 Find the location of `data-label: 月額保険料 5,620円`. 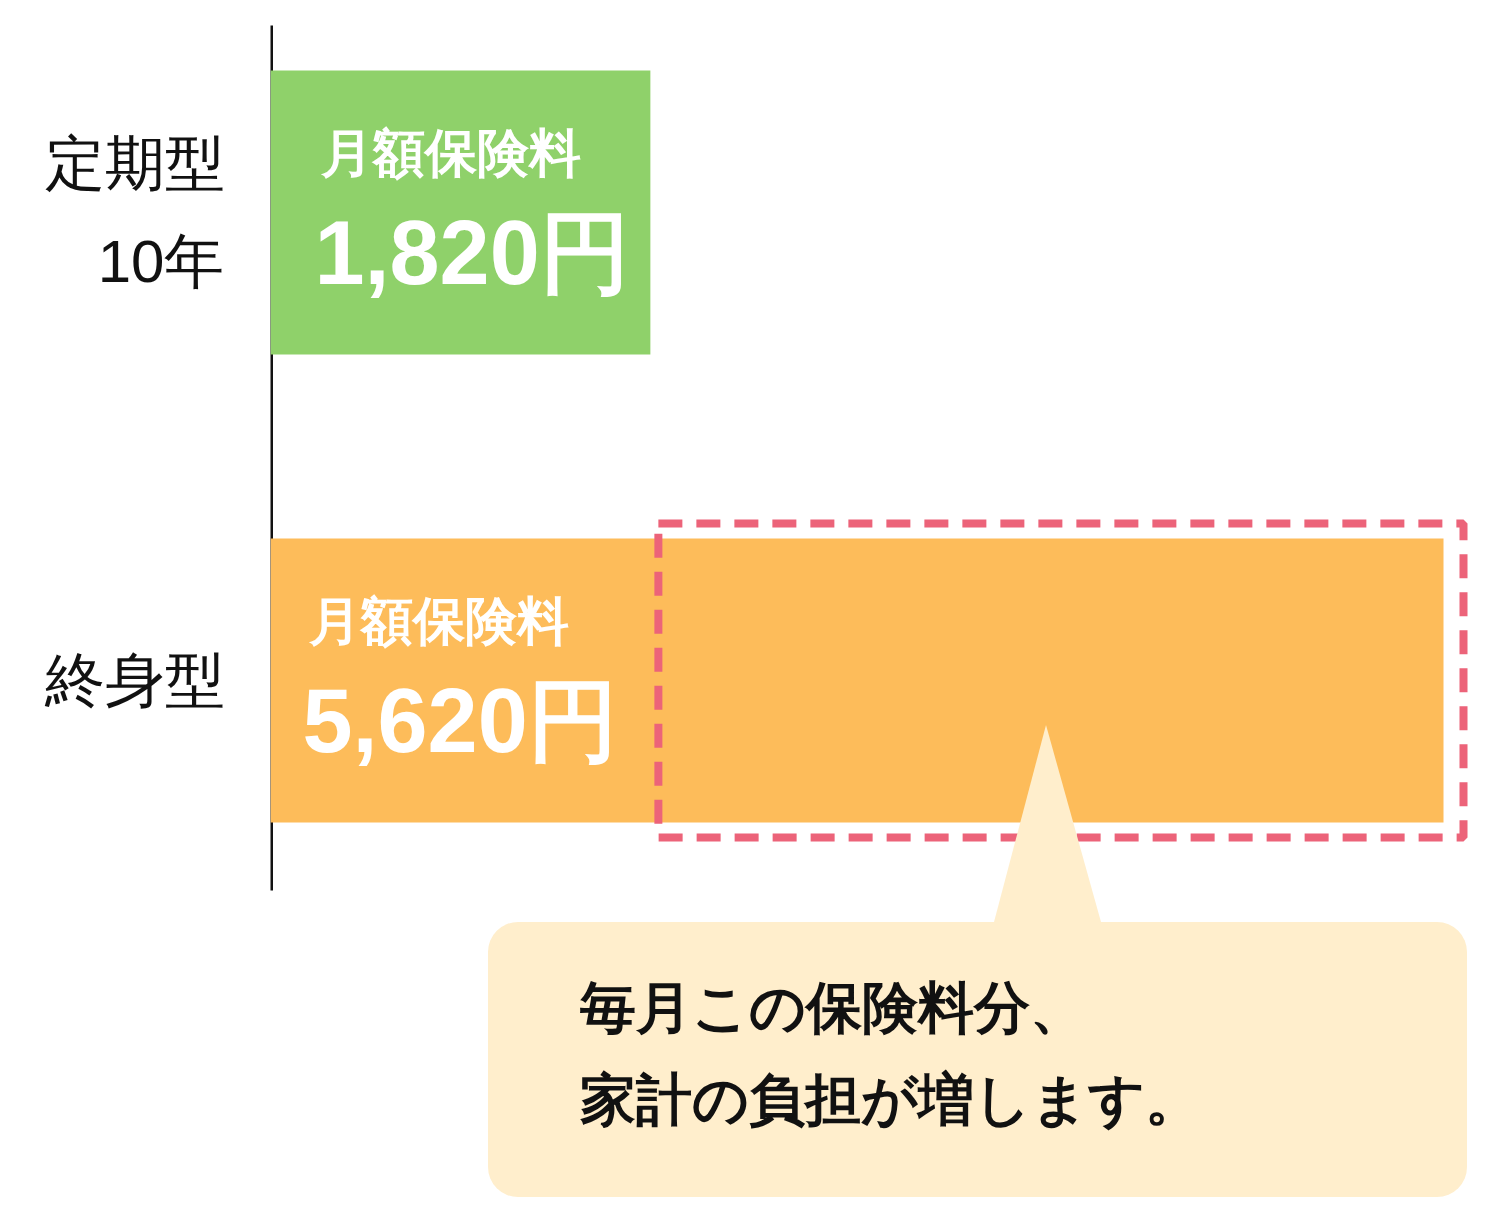

data-label: 月額保険料 5,620円 is located at coordinates (460, 681).